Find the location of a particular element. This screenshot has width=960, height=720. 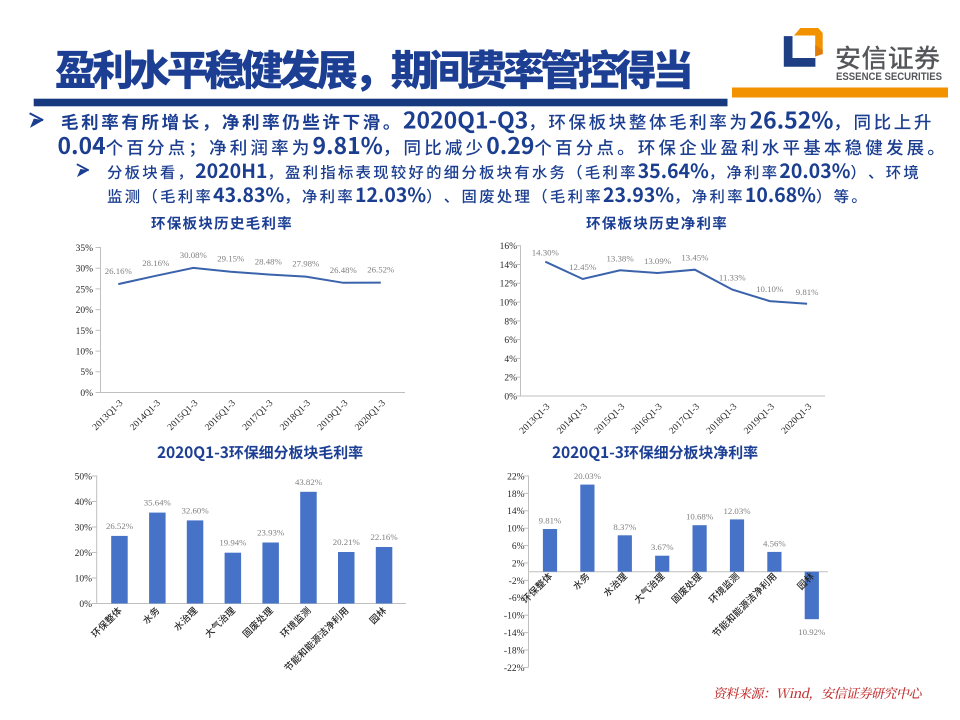

svg-text: 50% is located at coordinates (84, 477).